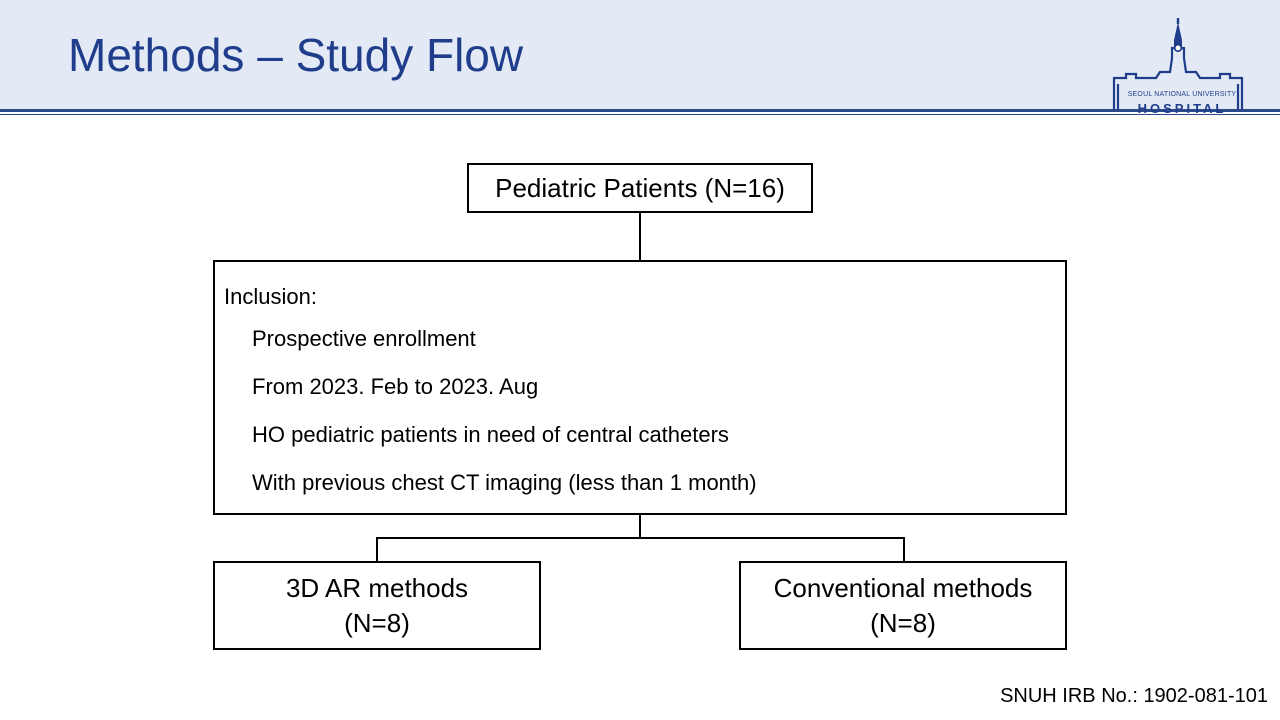  I want to click on arm-box-3d-ar: 3D AR methods (N=8), so click(377, 605).